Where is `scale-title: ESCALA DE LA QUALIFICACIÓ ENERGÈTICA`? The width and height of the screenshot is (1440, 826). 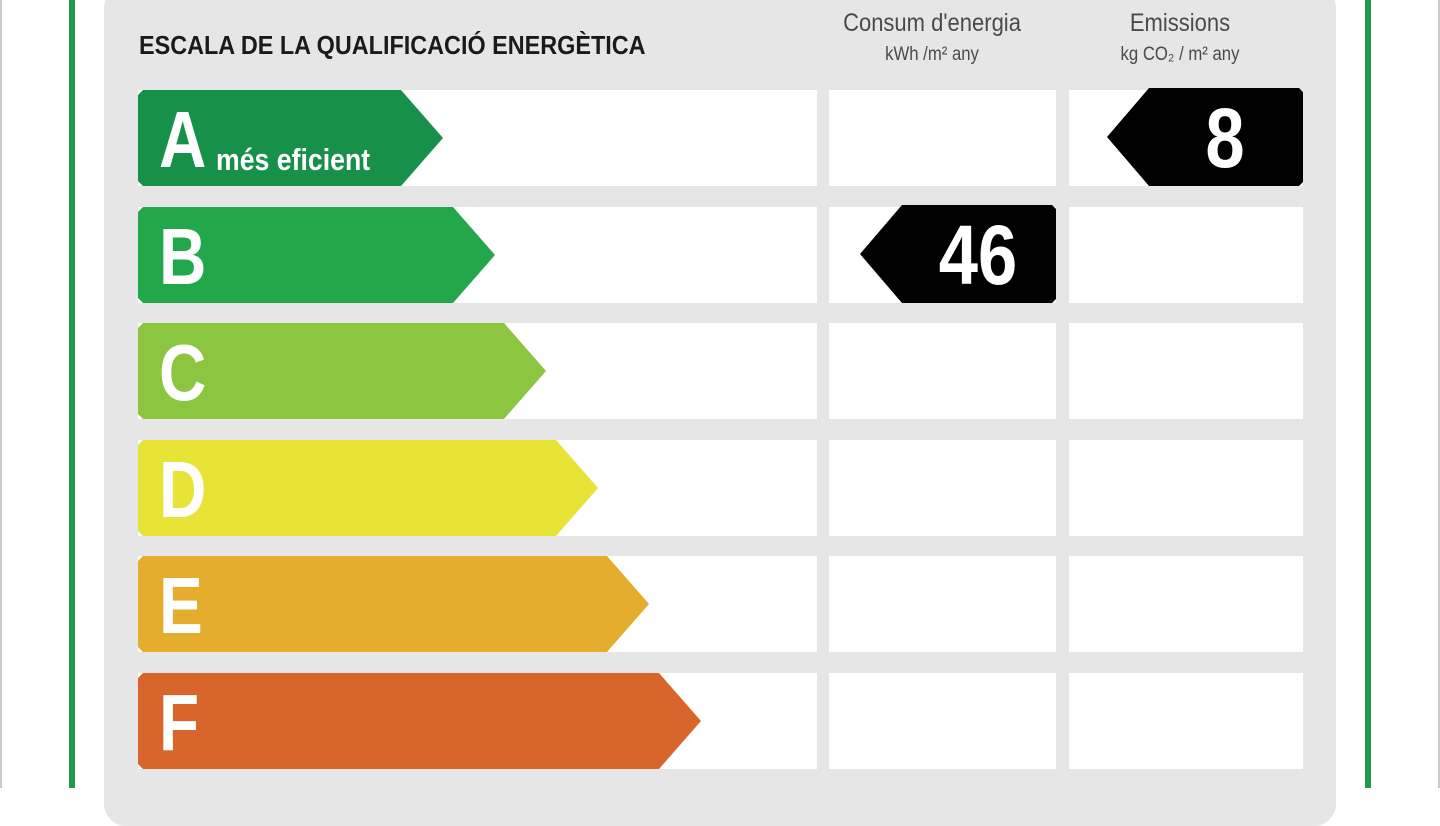
scale-title: ESCALA DE LA QUALIFICACIÓ ENERGÈTICA is located at coordinates (392, 45).